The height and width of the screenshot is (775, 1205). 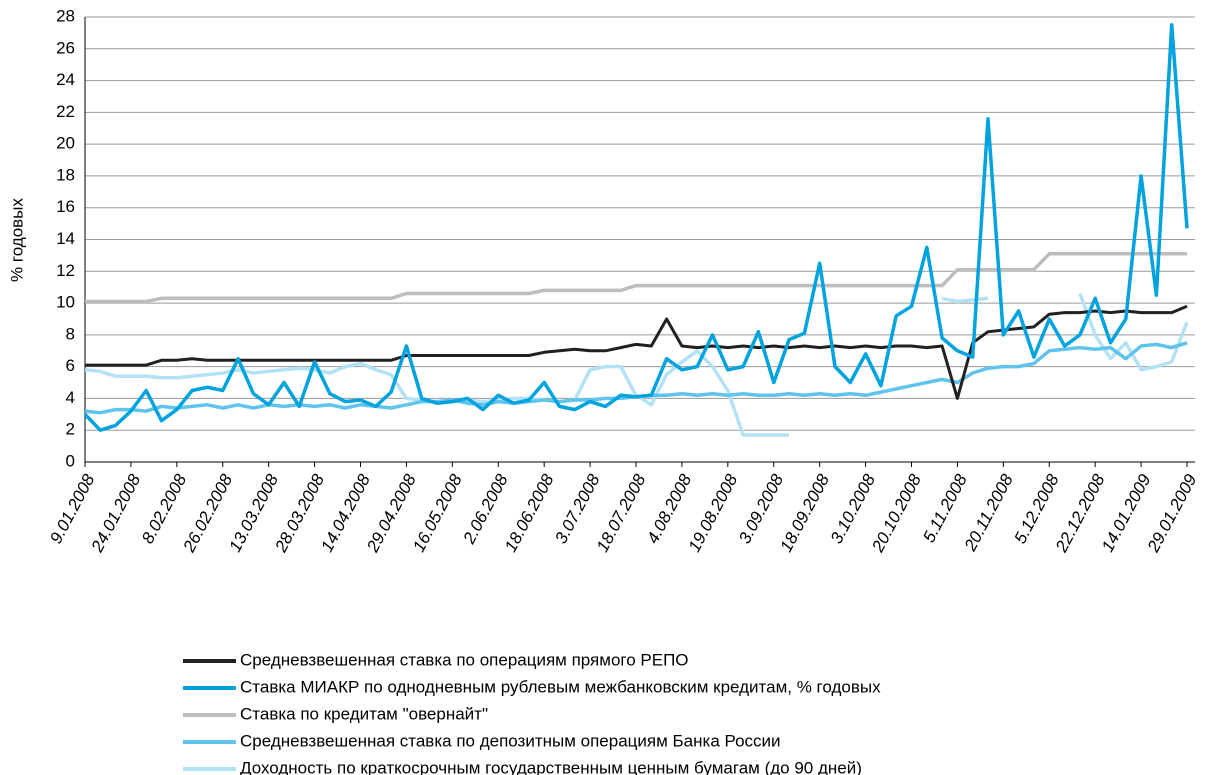 I want to click on y-tick-label: 28, so click(x=65, y=15).